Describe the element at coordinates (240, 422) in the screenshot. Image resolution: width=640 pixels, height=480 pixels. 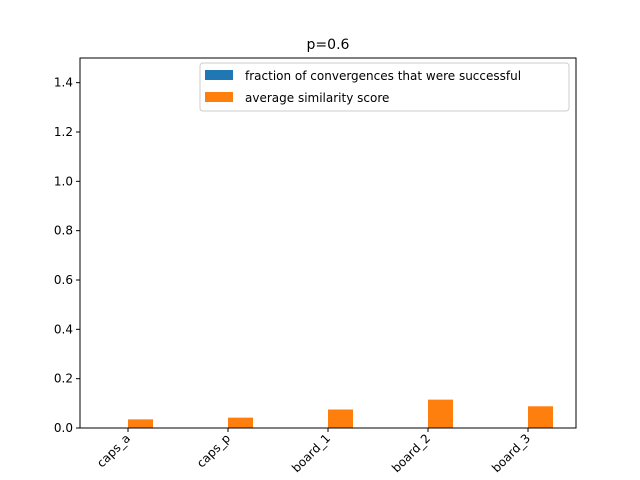
I see `bar-similarity-caps_p` at that location.